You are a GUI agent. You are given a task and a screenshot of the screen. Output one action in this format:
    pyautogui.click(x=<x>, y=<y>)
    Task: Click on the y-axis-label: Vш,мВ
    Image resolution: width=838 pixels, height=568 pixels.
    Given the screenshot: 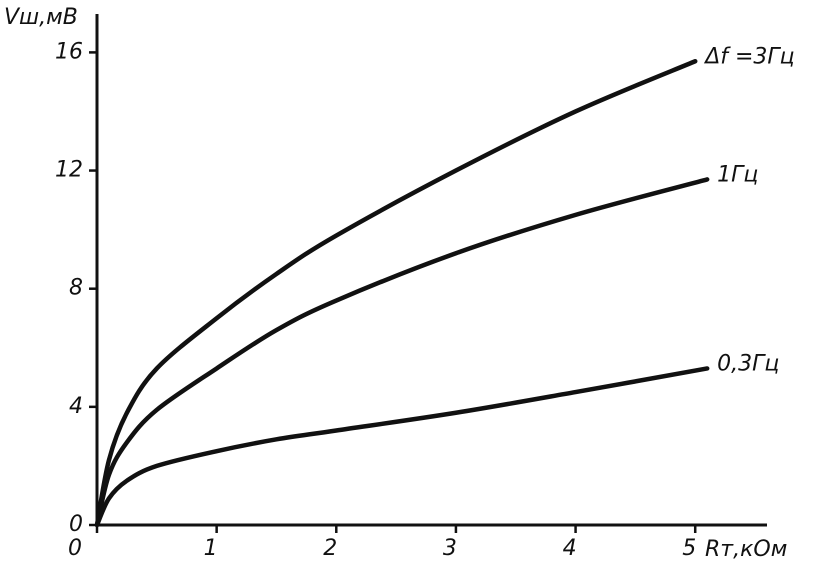 What is the action you would take?
    pyautogui.click(x=41, y=17)
    